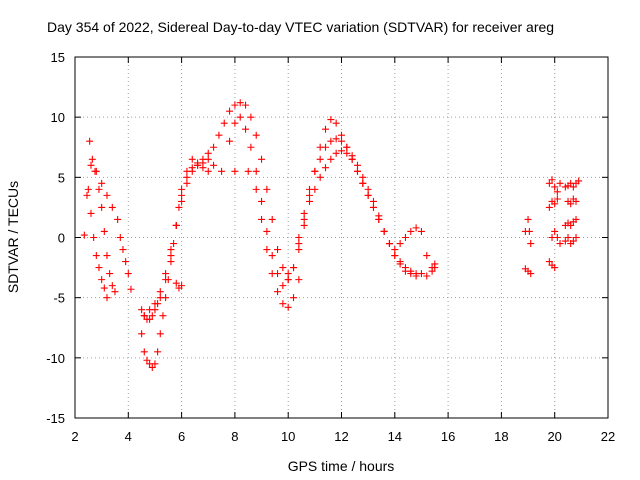  I want to click on y-tick-labels: -15 -10 -5 0 5 10 15, so click(55, 238).